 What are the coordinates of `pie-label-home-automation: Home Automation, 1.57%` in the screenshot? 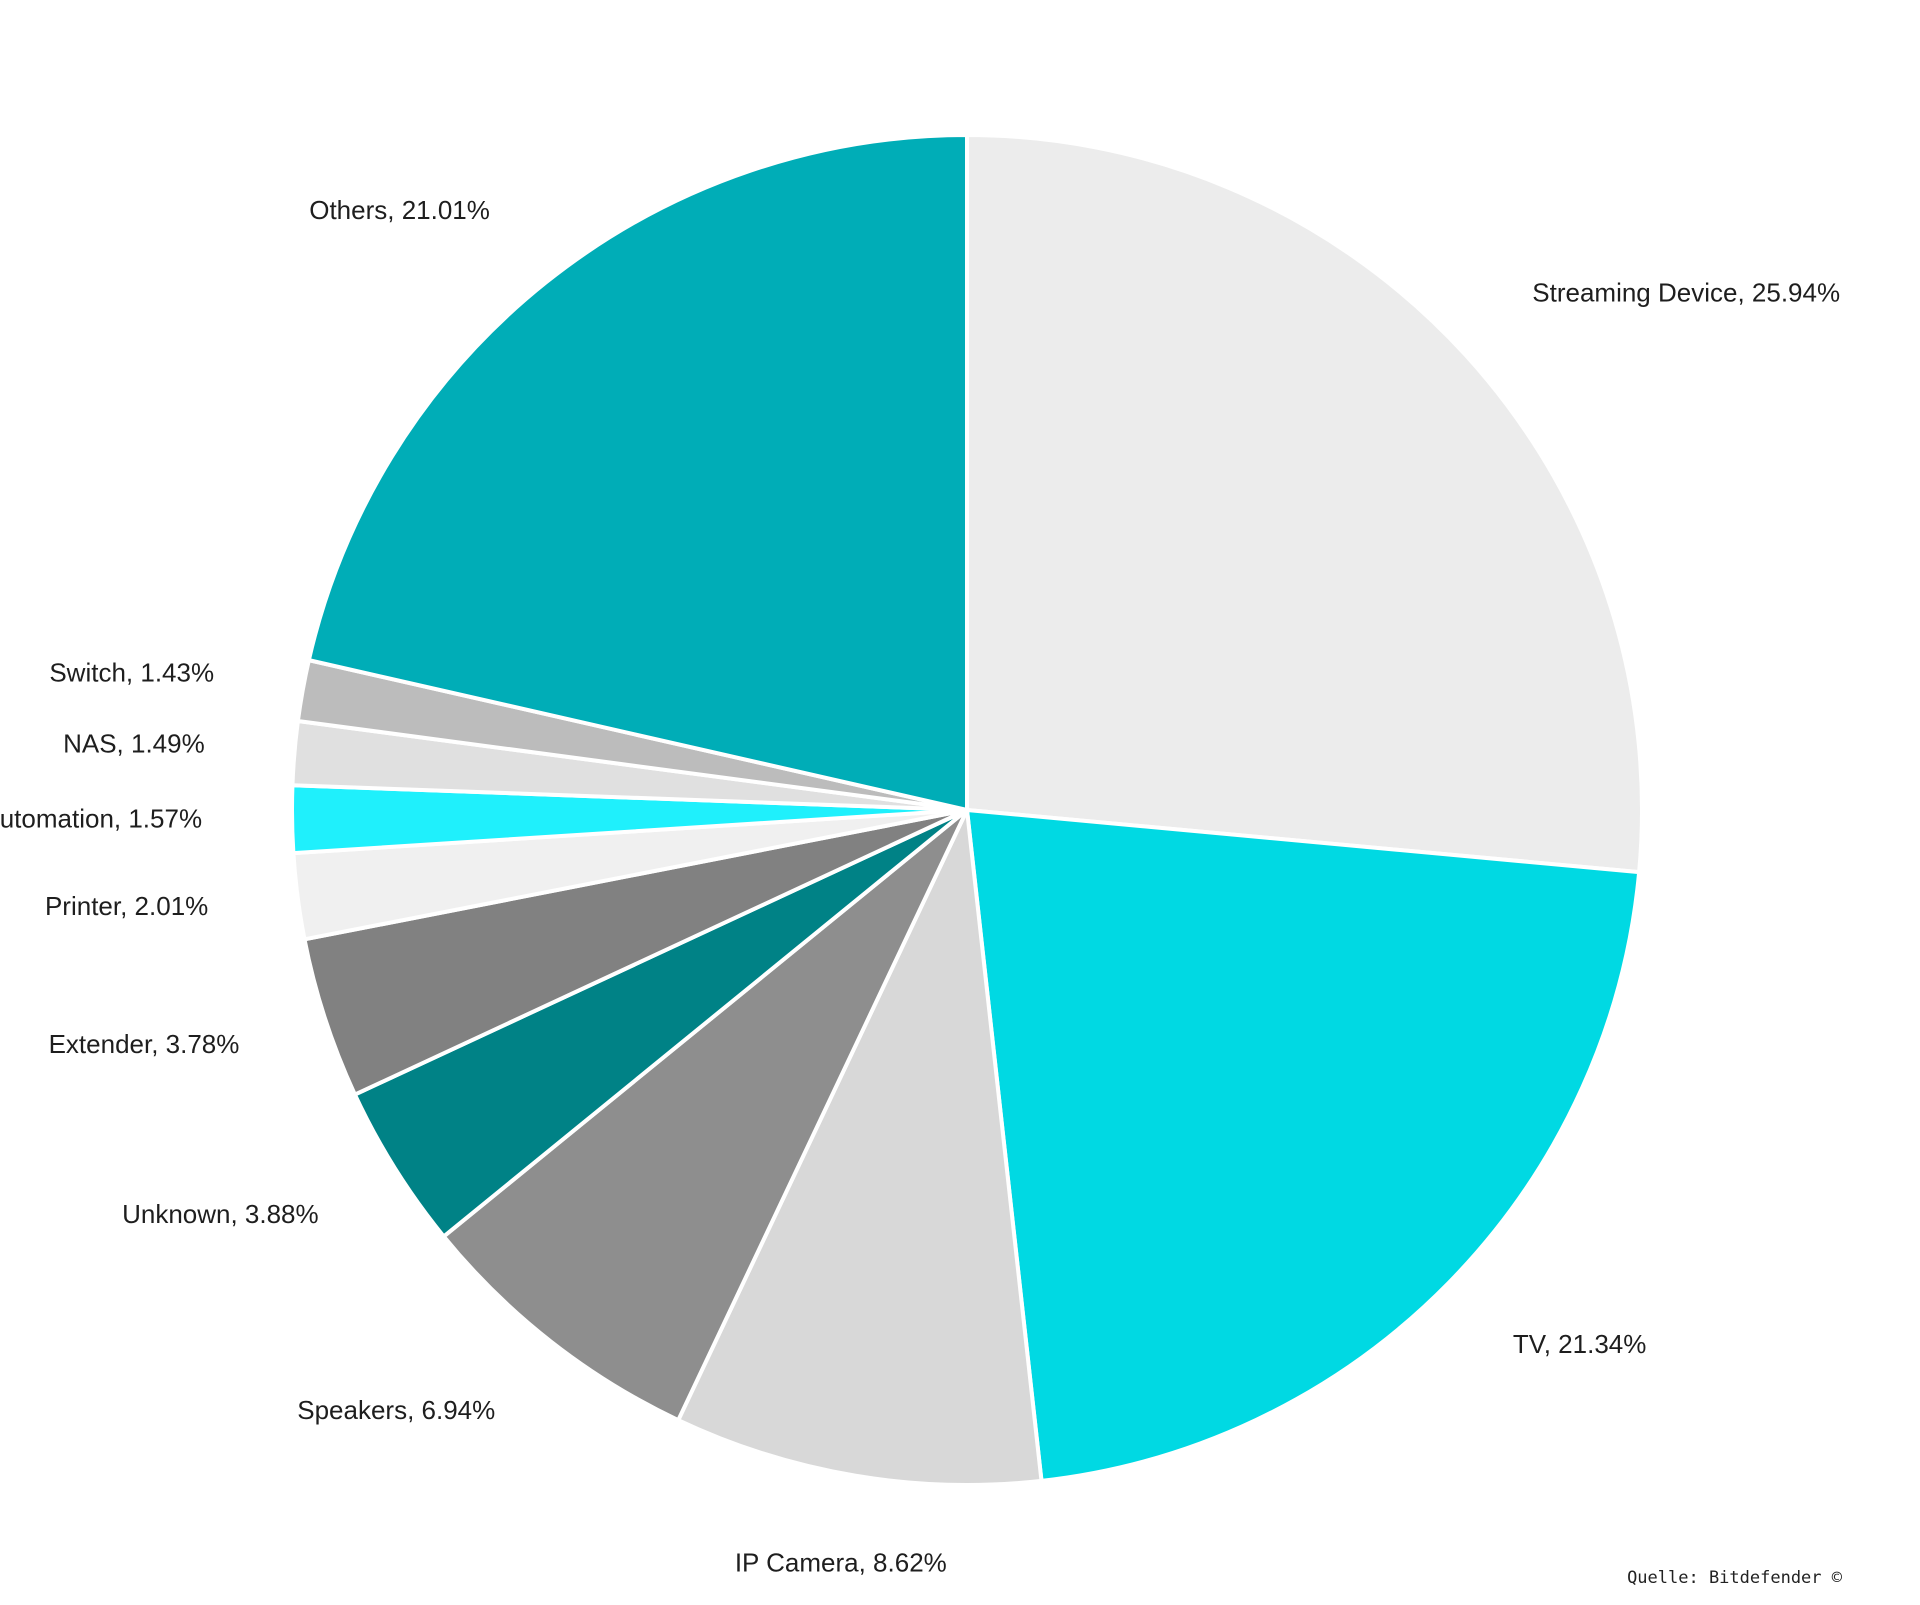 It's located at (101, 818).